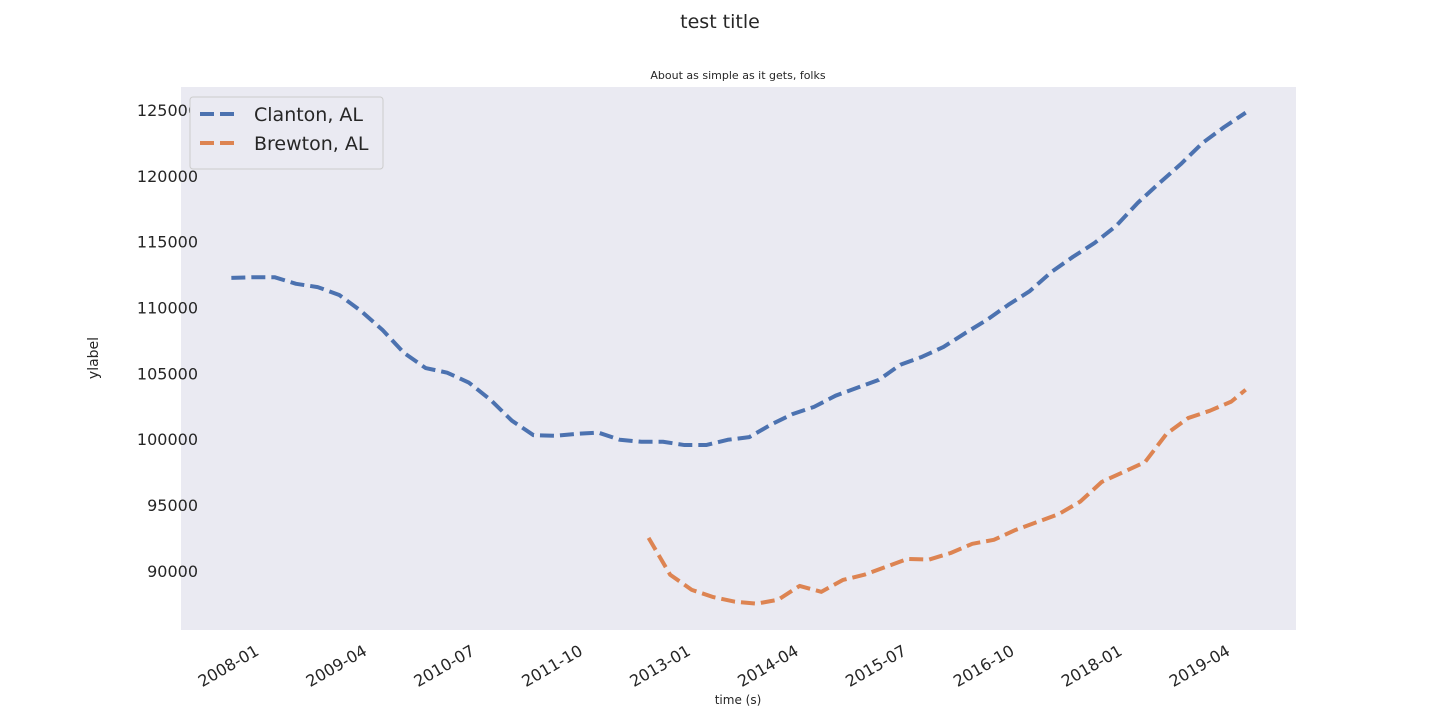 The image size is (1440, 720). Describe the element at coordinates (172, 571) in the screenshot. I see `y-tick-label: 90000` at that location.